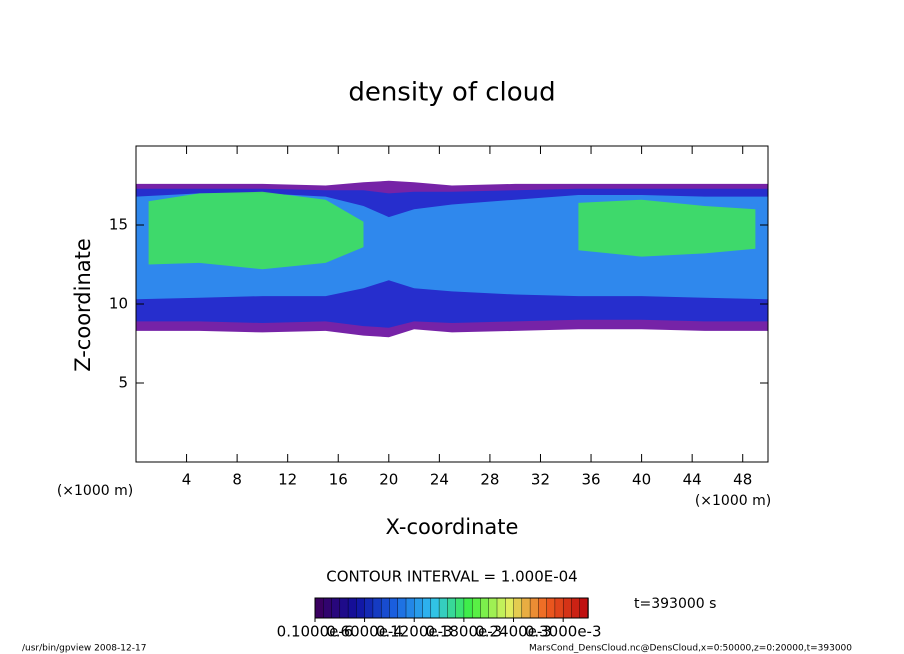 The image size is (904, 654). I want to click on y-unit: (×1000 m), so click(95, 491).